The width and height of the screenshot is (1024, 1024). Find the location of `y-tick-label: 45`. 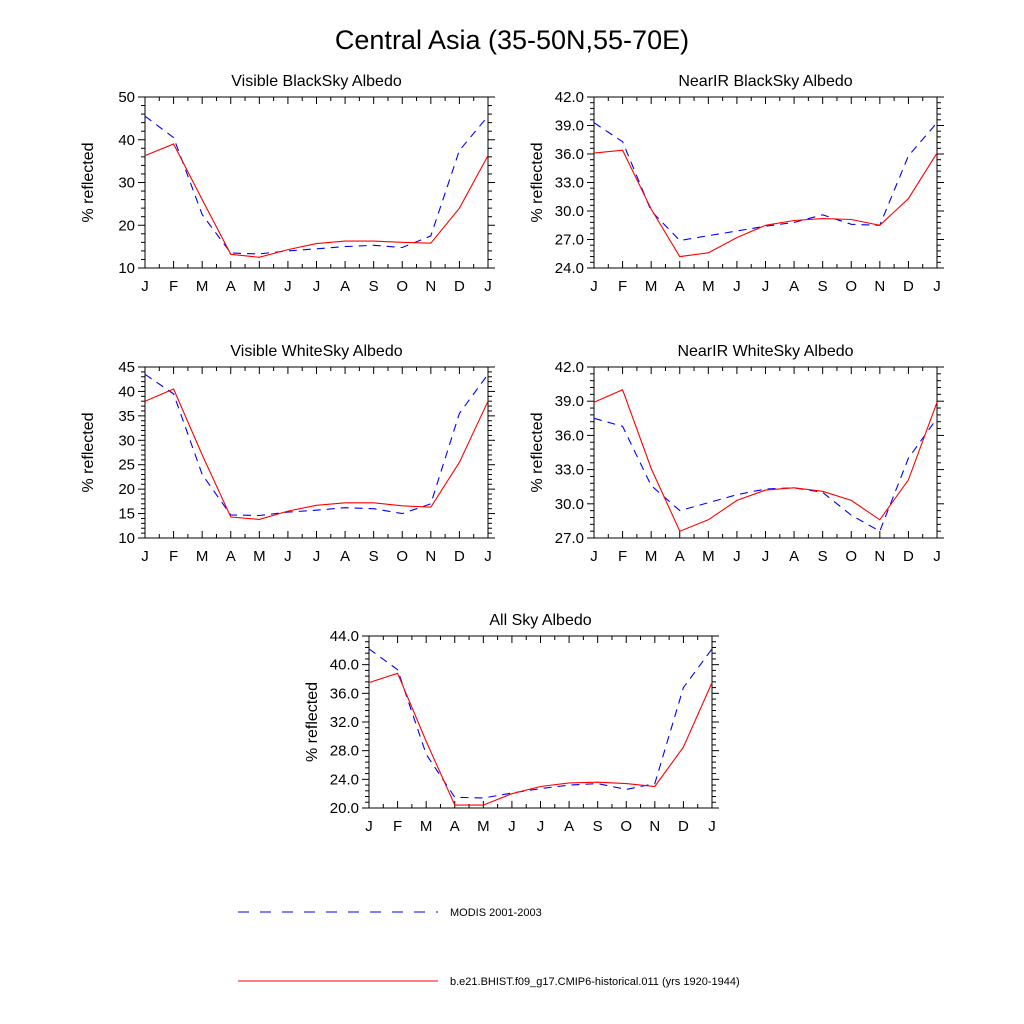

y-tick-label: 45 is located at coordinates (126, 367).